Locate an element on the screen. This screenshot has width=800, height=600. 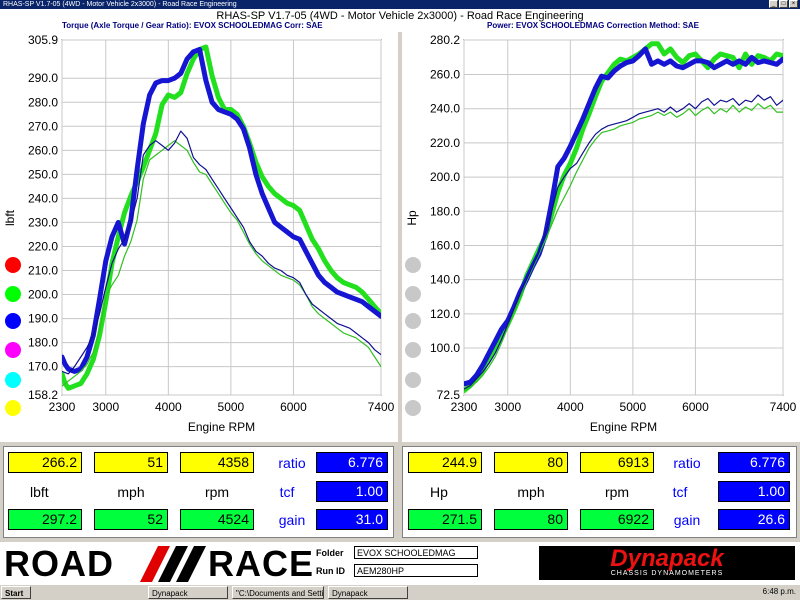
power-mph: 80 is located at coordinates (531, 462).